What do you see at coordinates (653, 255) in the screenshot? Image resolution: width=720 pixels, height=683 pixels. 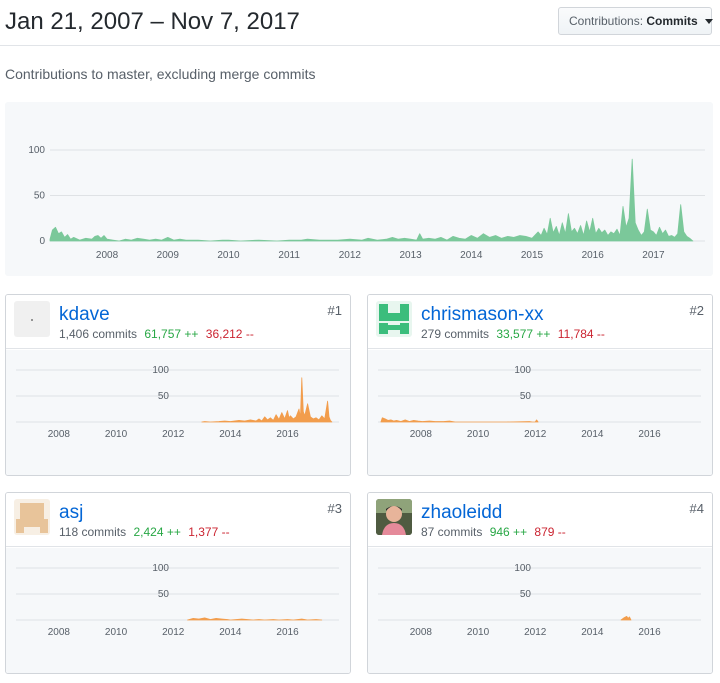 I see `x-tick-label: 2017` at bounding box center [653, 255].